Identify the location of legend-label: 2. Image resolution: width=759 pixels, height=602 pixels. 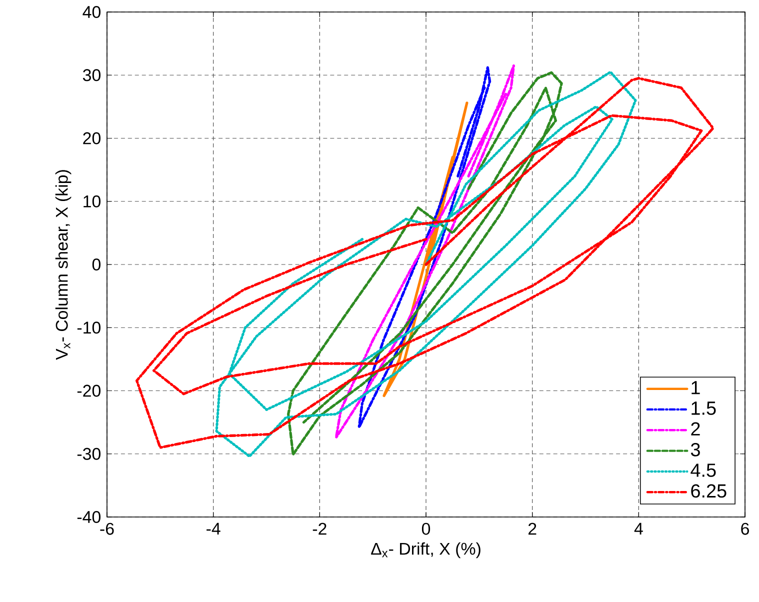
(695, 429).